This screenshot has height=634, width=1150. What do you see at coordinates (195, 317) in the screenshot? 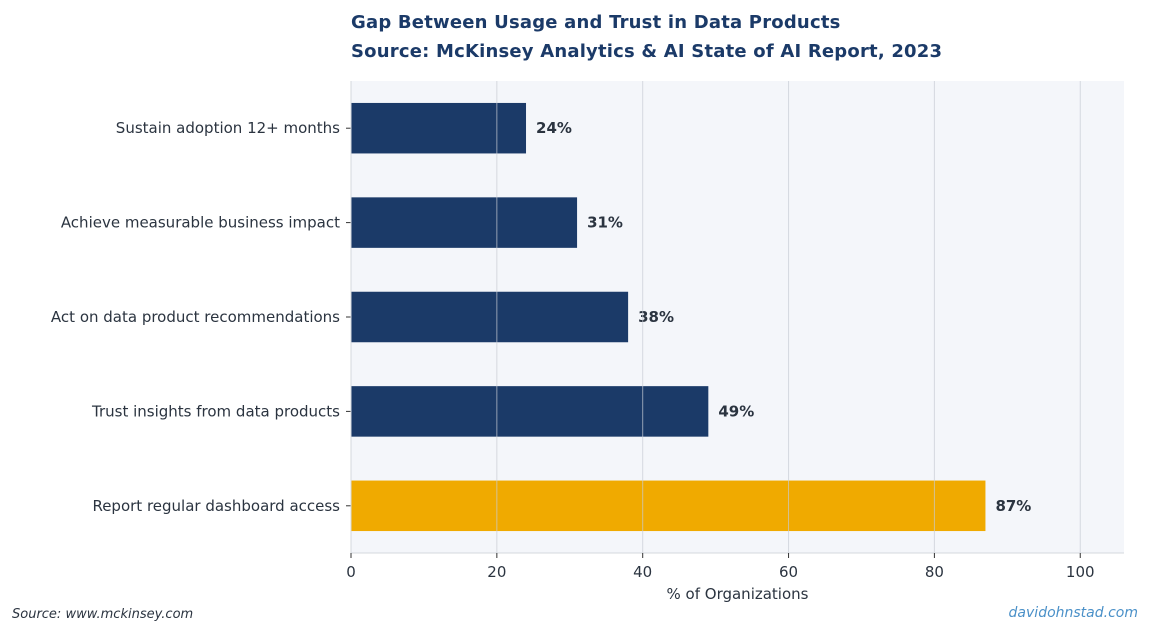
I see `y-tick-label: Act on data product recommendations` at bounding box center [195, 317].